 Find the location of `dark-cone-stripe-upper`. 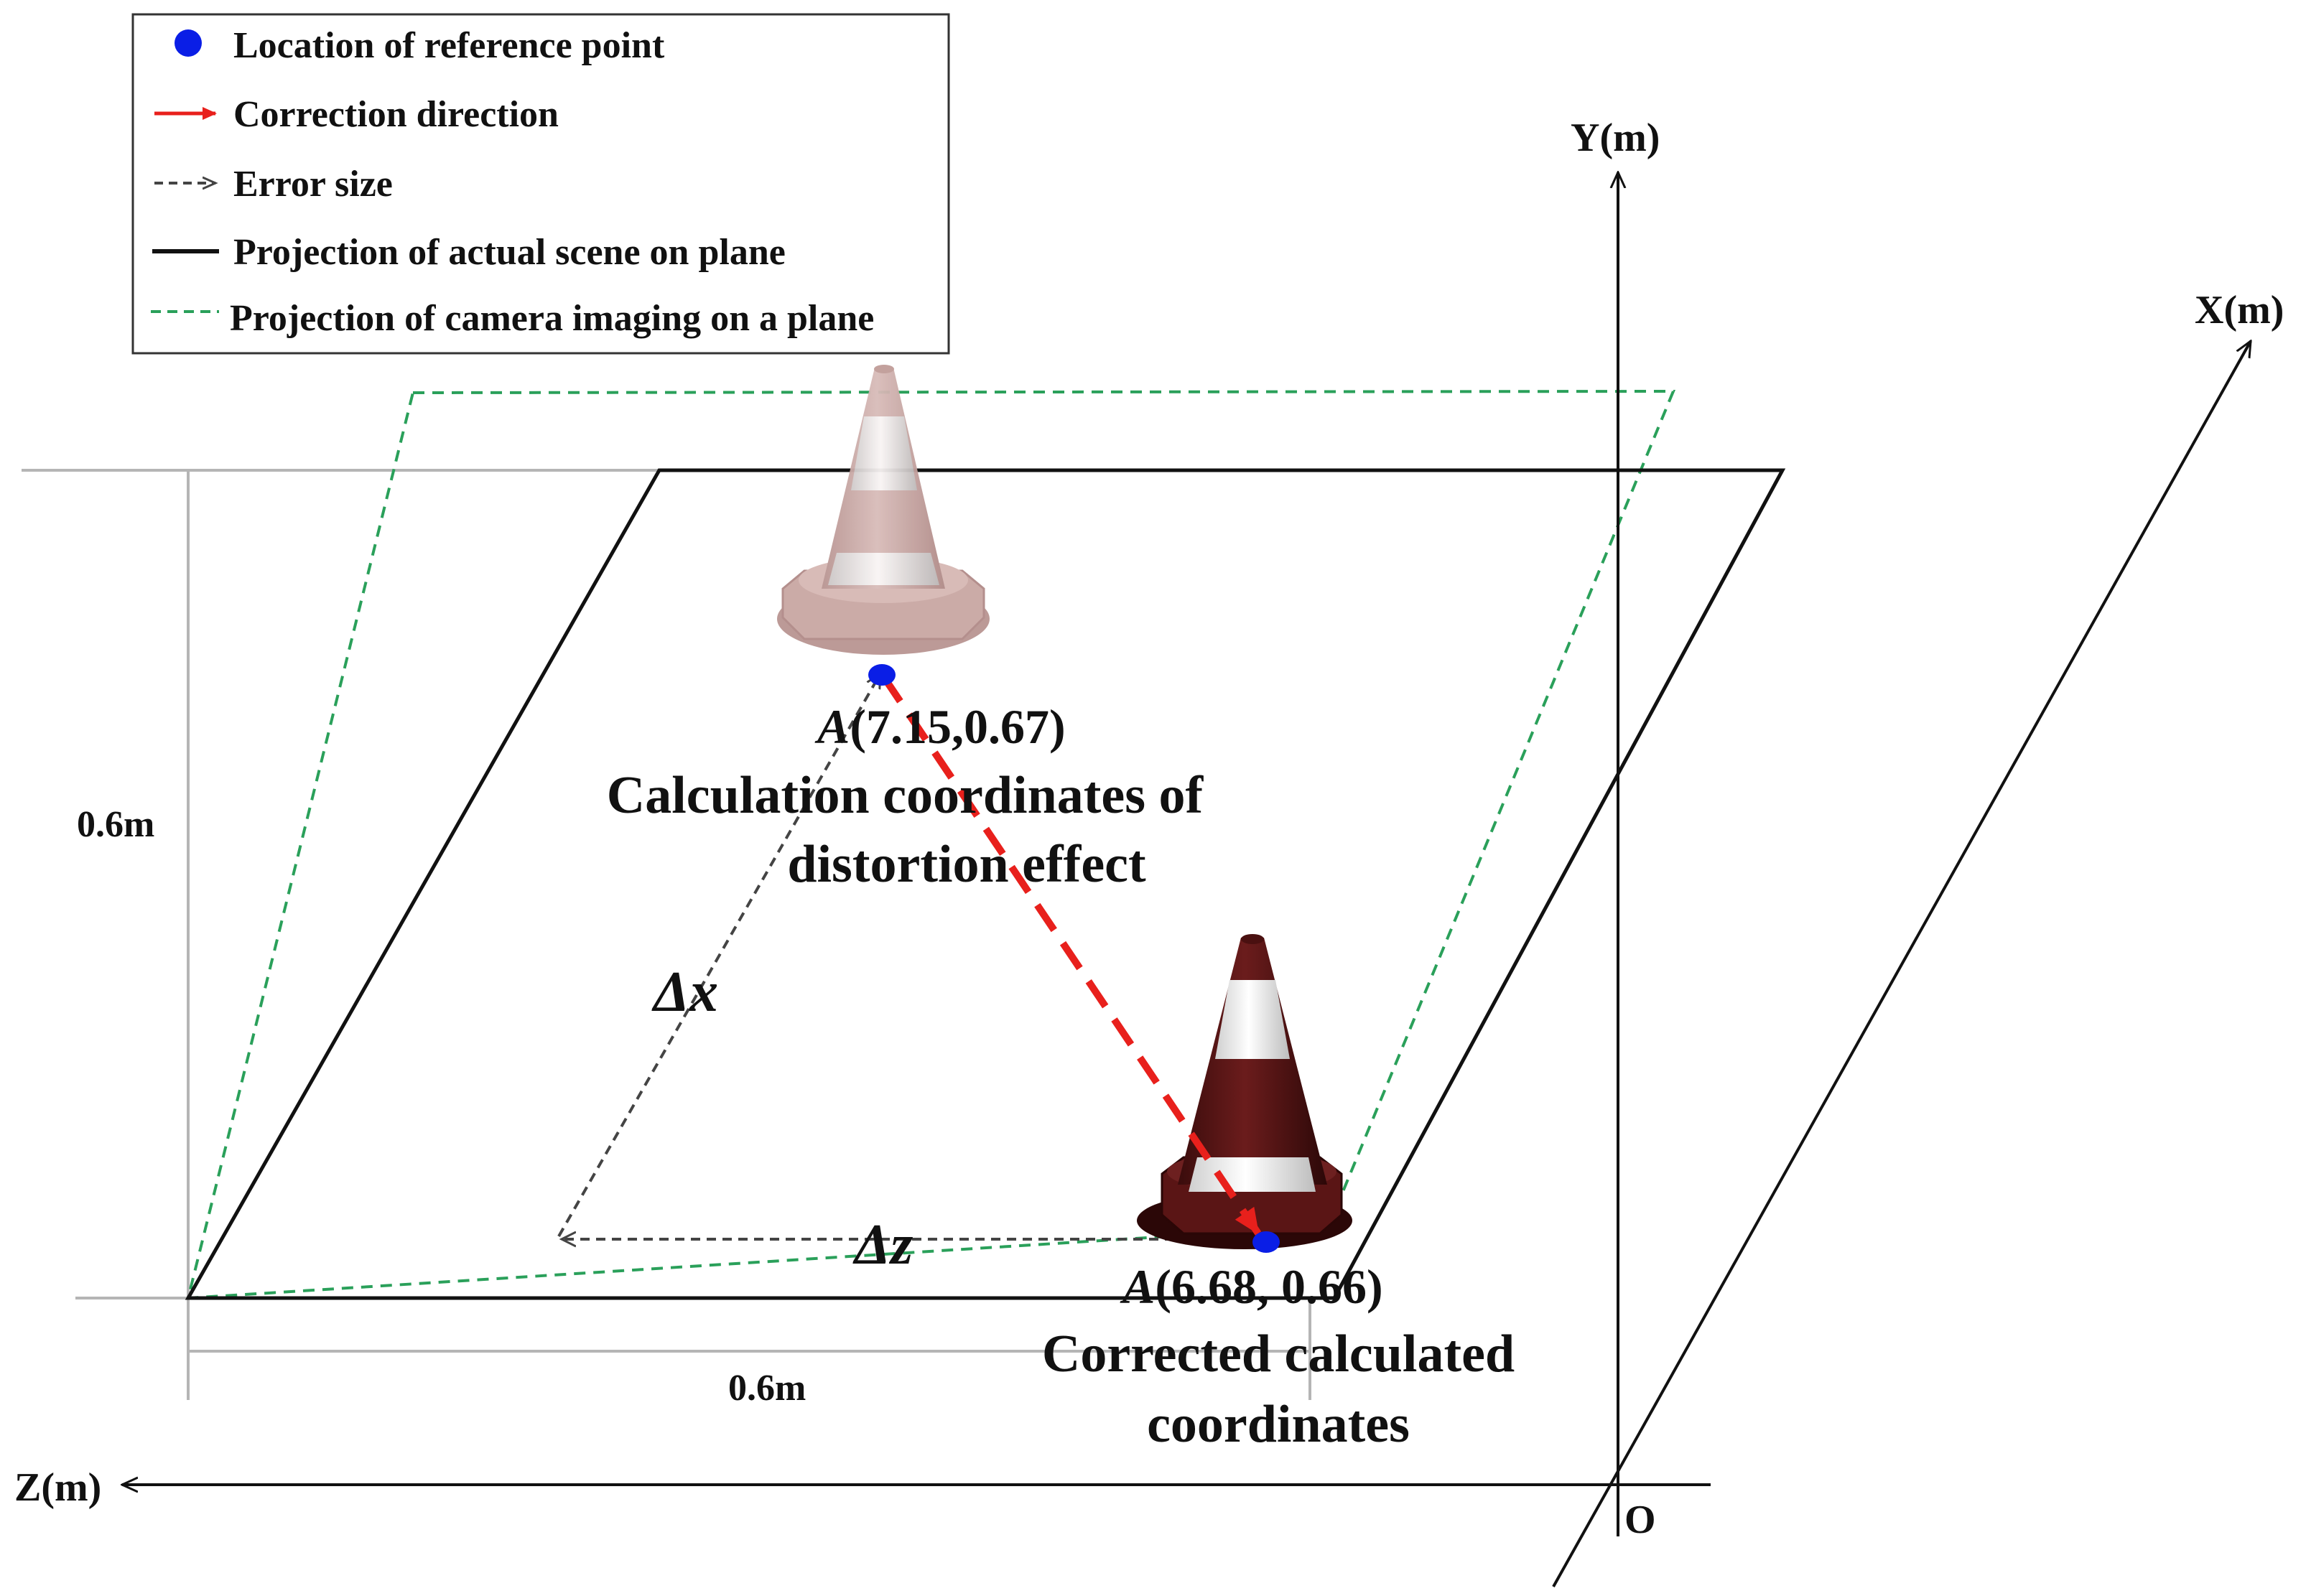

dark-cone-stripe-upper is located at coordinates (1252, 1019).